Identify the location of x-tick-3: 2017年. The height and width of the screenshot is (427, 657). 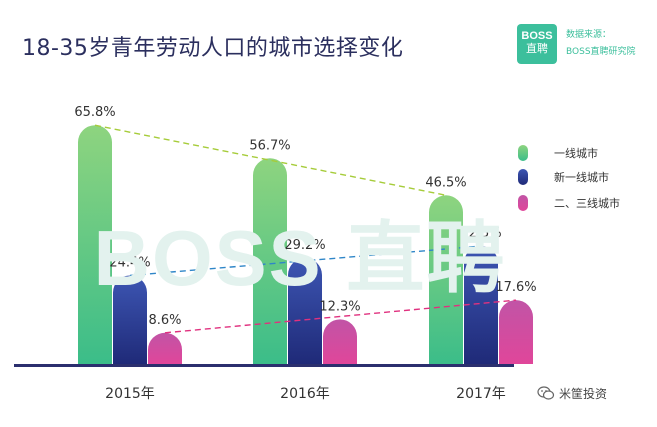
(481, 394).